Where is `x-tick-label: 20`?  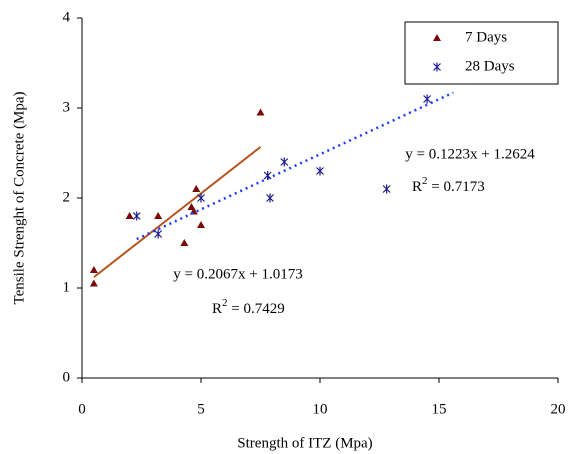 x-tick-label: 20 is located at coordinates (558, 409).